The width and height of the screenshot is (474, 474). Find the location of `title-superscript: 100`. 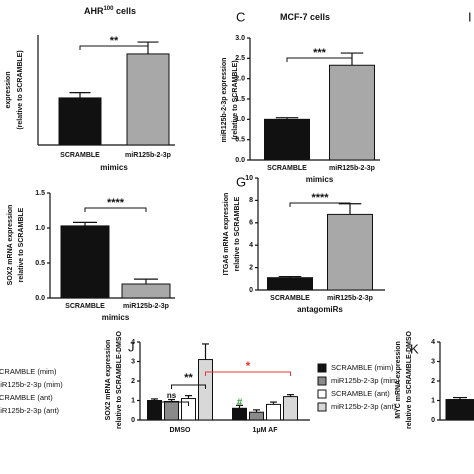

title-superscript: 100 is located at coordinates (108, 9).